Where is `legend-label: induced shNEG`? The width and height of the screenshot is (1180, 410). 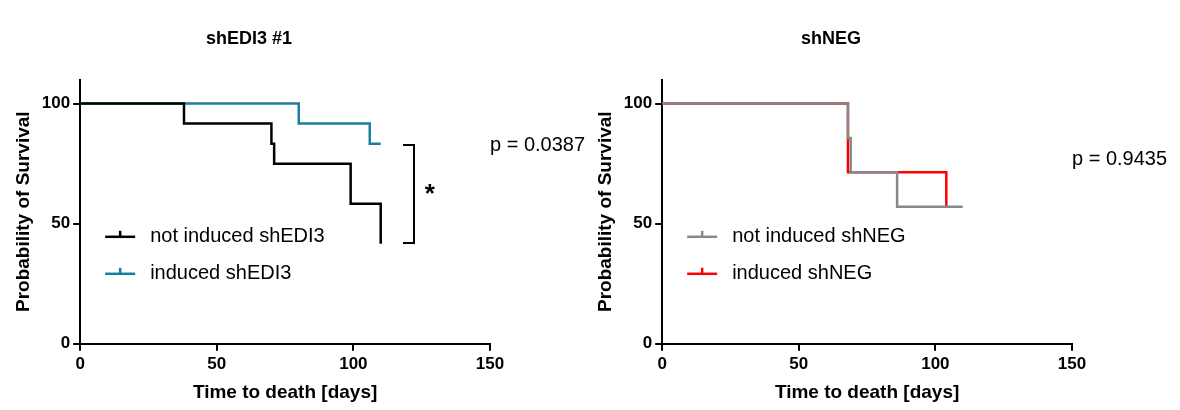 legend-label: induced shNEG is located at coordinates (802, 272).